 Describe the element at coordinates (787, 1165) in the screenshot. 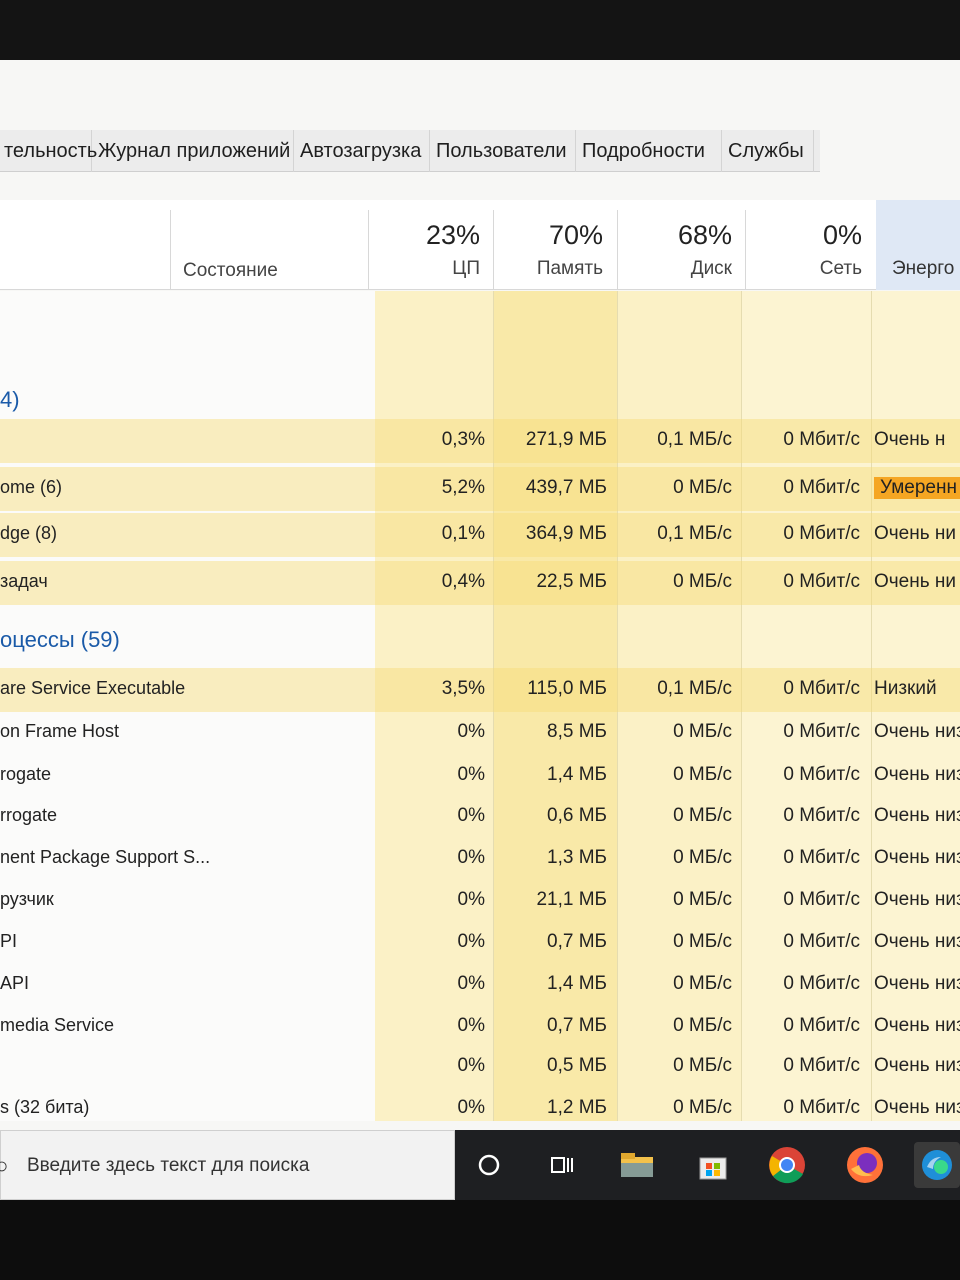

I see `chrome-icon` at that location.